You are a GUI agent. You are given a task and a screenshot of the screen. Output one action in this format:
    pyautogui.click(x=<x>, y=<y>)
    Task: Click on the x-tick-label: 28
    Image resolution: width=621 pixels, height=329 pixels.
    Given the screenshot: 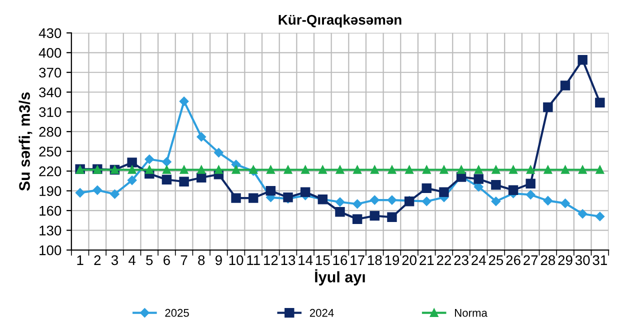 What is the action you would take?
    pyautogui.click(x=548, y=260)
    